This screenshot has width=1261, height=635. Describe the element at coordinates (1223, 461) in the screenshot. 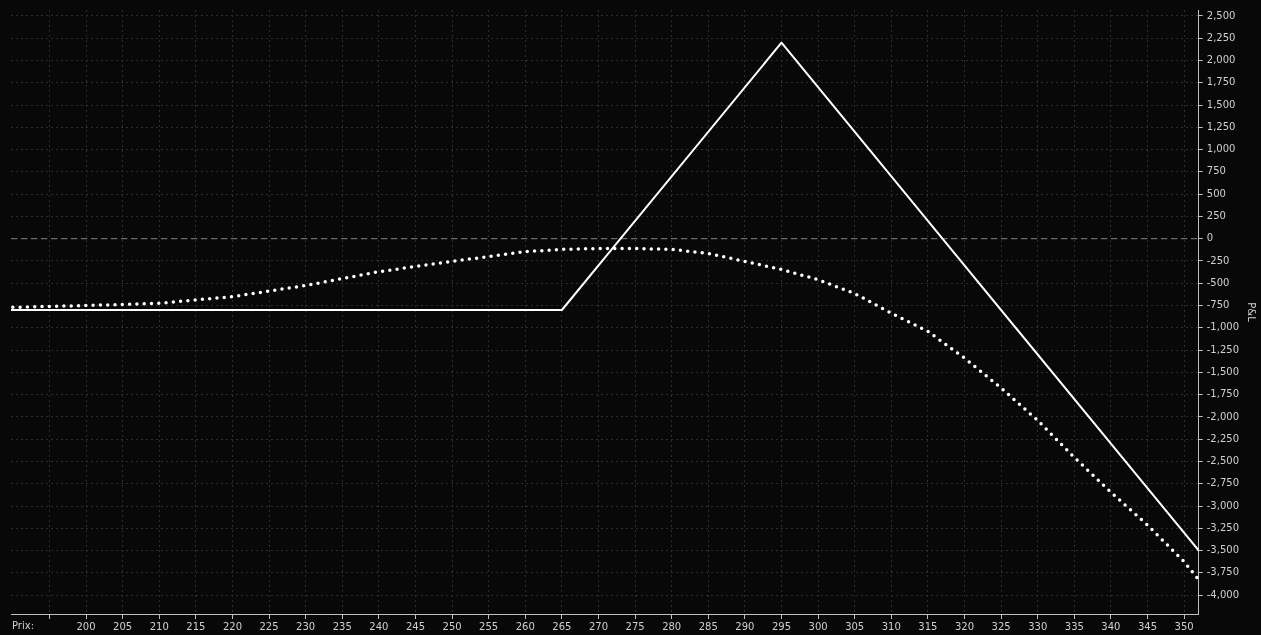

I see `y-tick-label: -2,500` at that location.